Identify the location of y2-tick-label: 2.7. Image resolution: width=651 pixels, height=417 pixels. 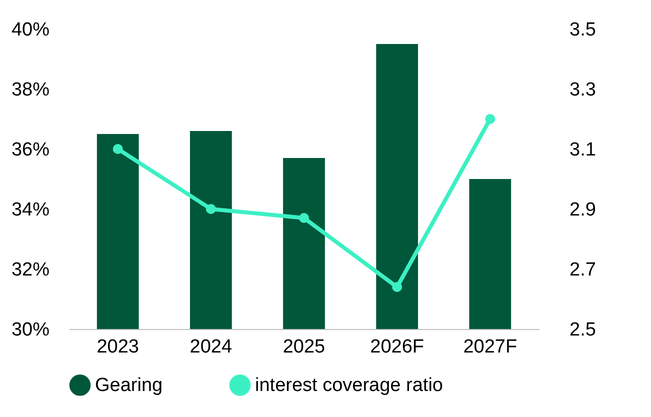
(583, 270).